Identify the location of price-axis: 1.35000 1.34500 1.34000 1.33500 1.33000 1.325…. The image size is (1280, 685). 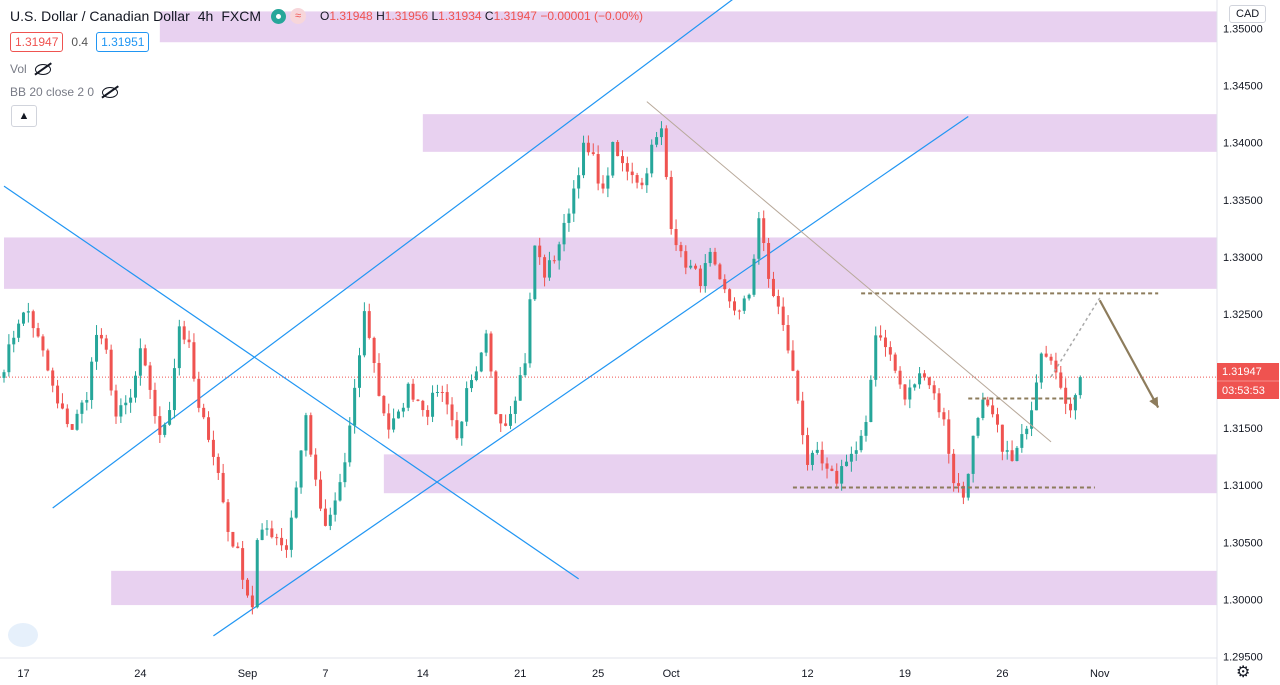
(1243, 344).